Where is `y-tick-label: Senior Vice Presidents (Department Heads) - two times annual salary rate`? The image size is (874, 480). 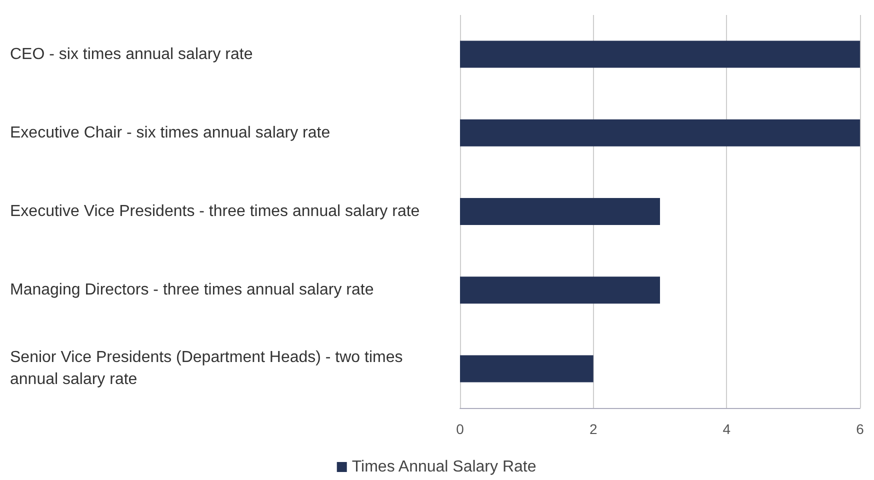
y-tick-label: Senior Vice Presidents (Department Heads) - two times annual salary rate is located at coordinates (209, 368).